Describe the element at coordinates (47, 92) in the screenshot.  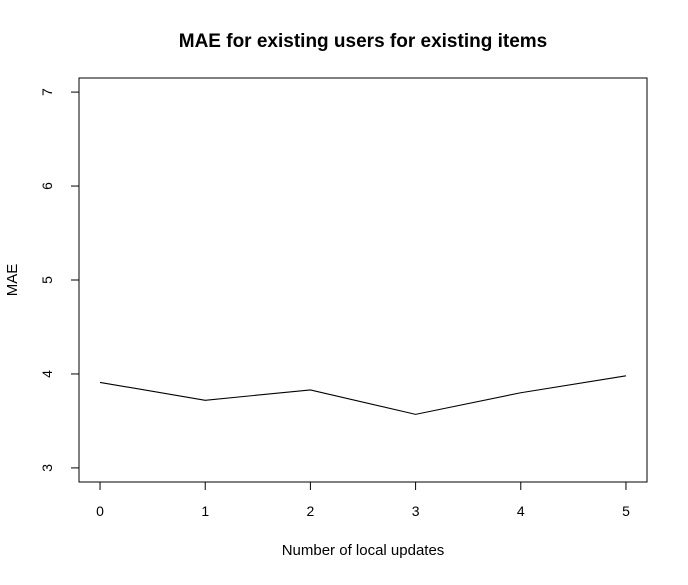
I see `y-tick-label: 7` at that location.